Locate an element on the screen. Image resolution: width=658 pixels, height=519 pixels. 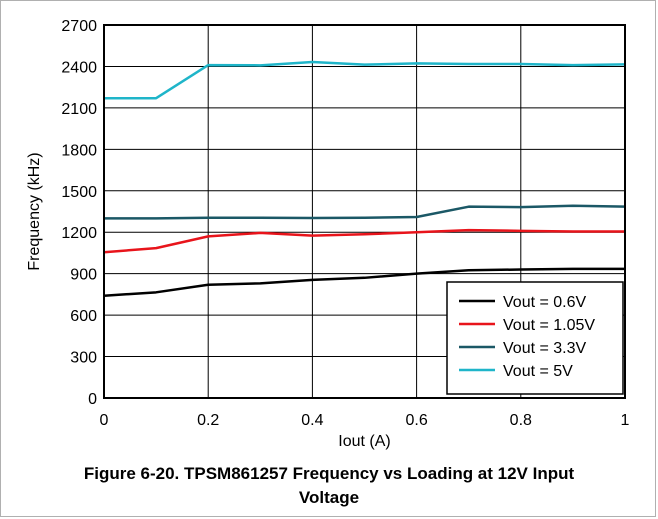
x-tick-label-5: 1 is located at coordinates (625, 420).